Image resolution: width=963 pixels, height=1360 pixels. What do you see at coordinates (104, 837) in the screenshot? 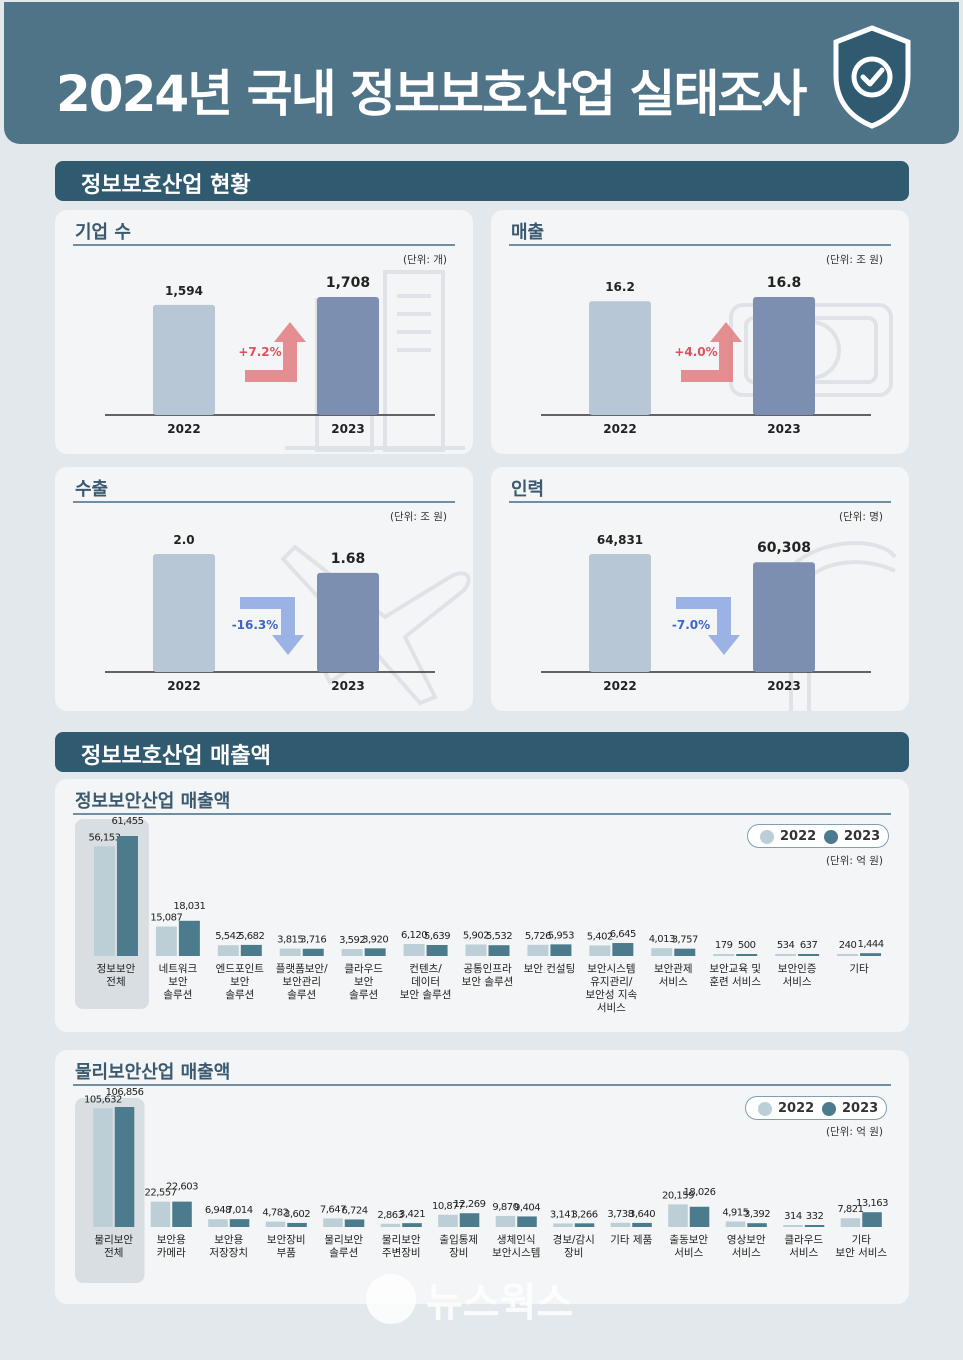
I see `data-label: 56,153` at bounding box center [104, 837].